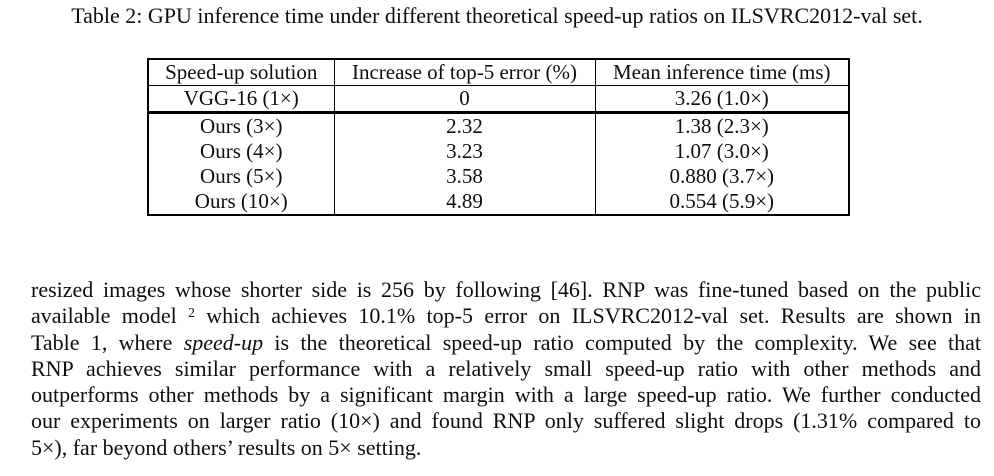 Image resolution: width=994 pixels, height=476 pixels. Describe the element at coordinates (241, 151) in the screenshot. I see `table-cell: Ours (4×)` at that location.